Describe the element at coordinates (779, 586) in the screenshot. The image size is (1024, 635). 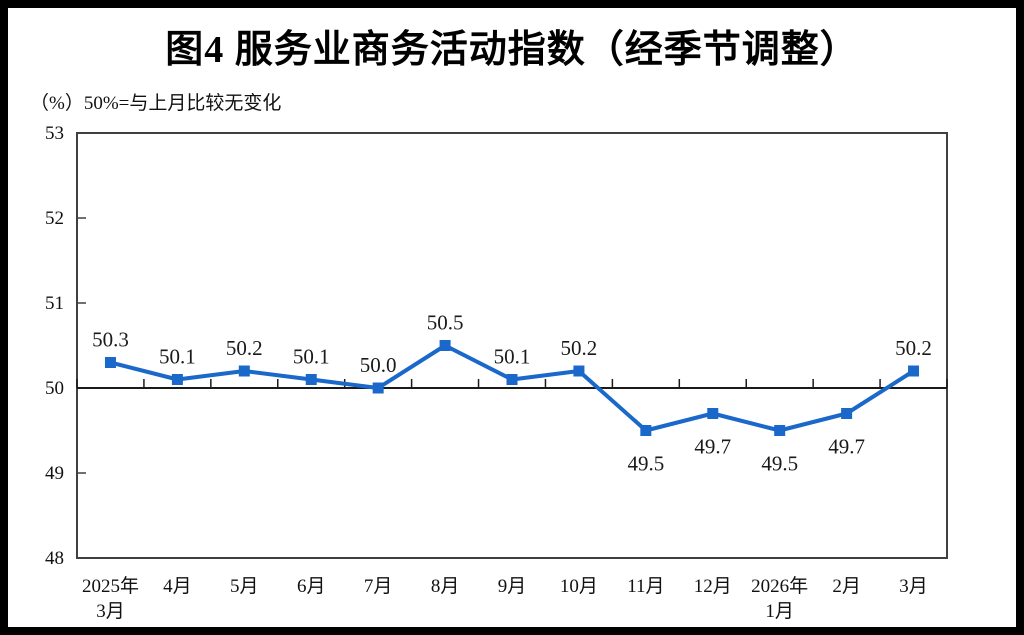
I see `x-axis-label: 2026年` at that location.